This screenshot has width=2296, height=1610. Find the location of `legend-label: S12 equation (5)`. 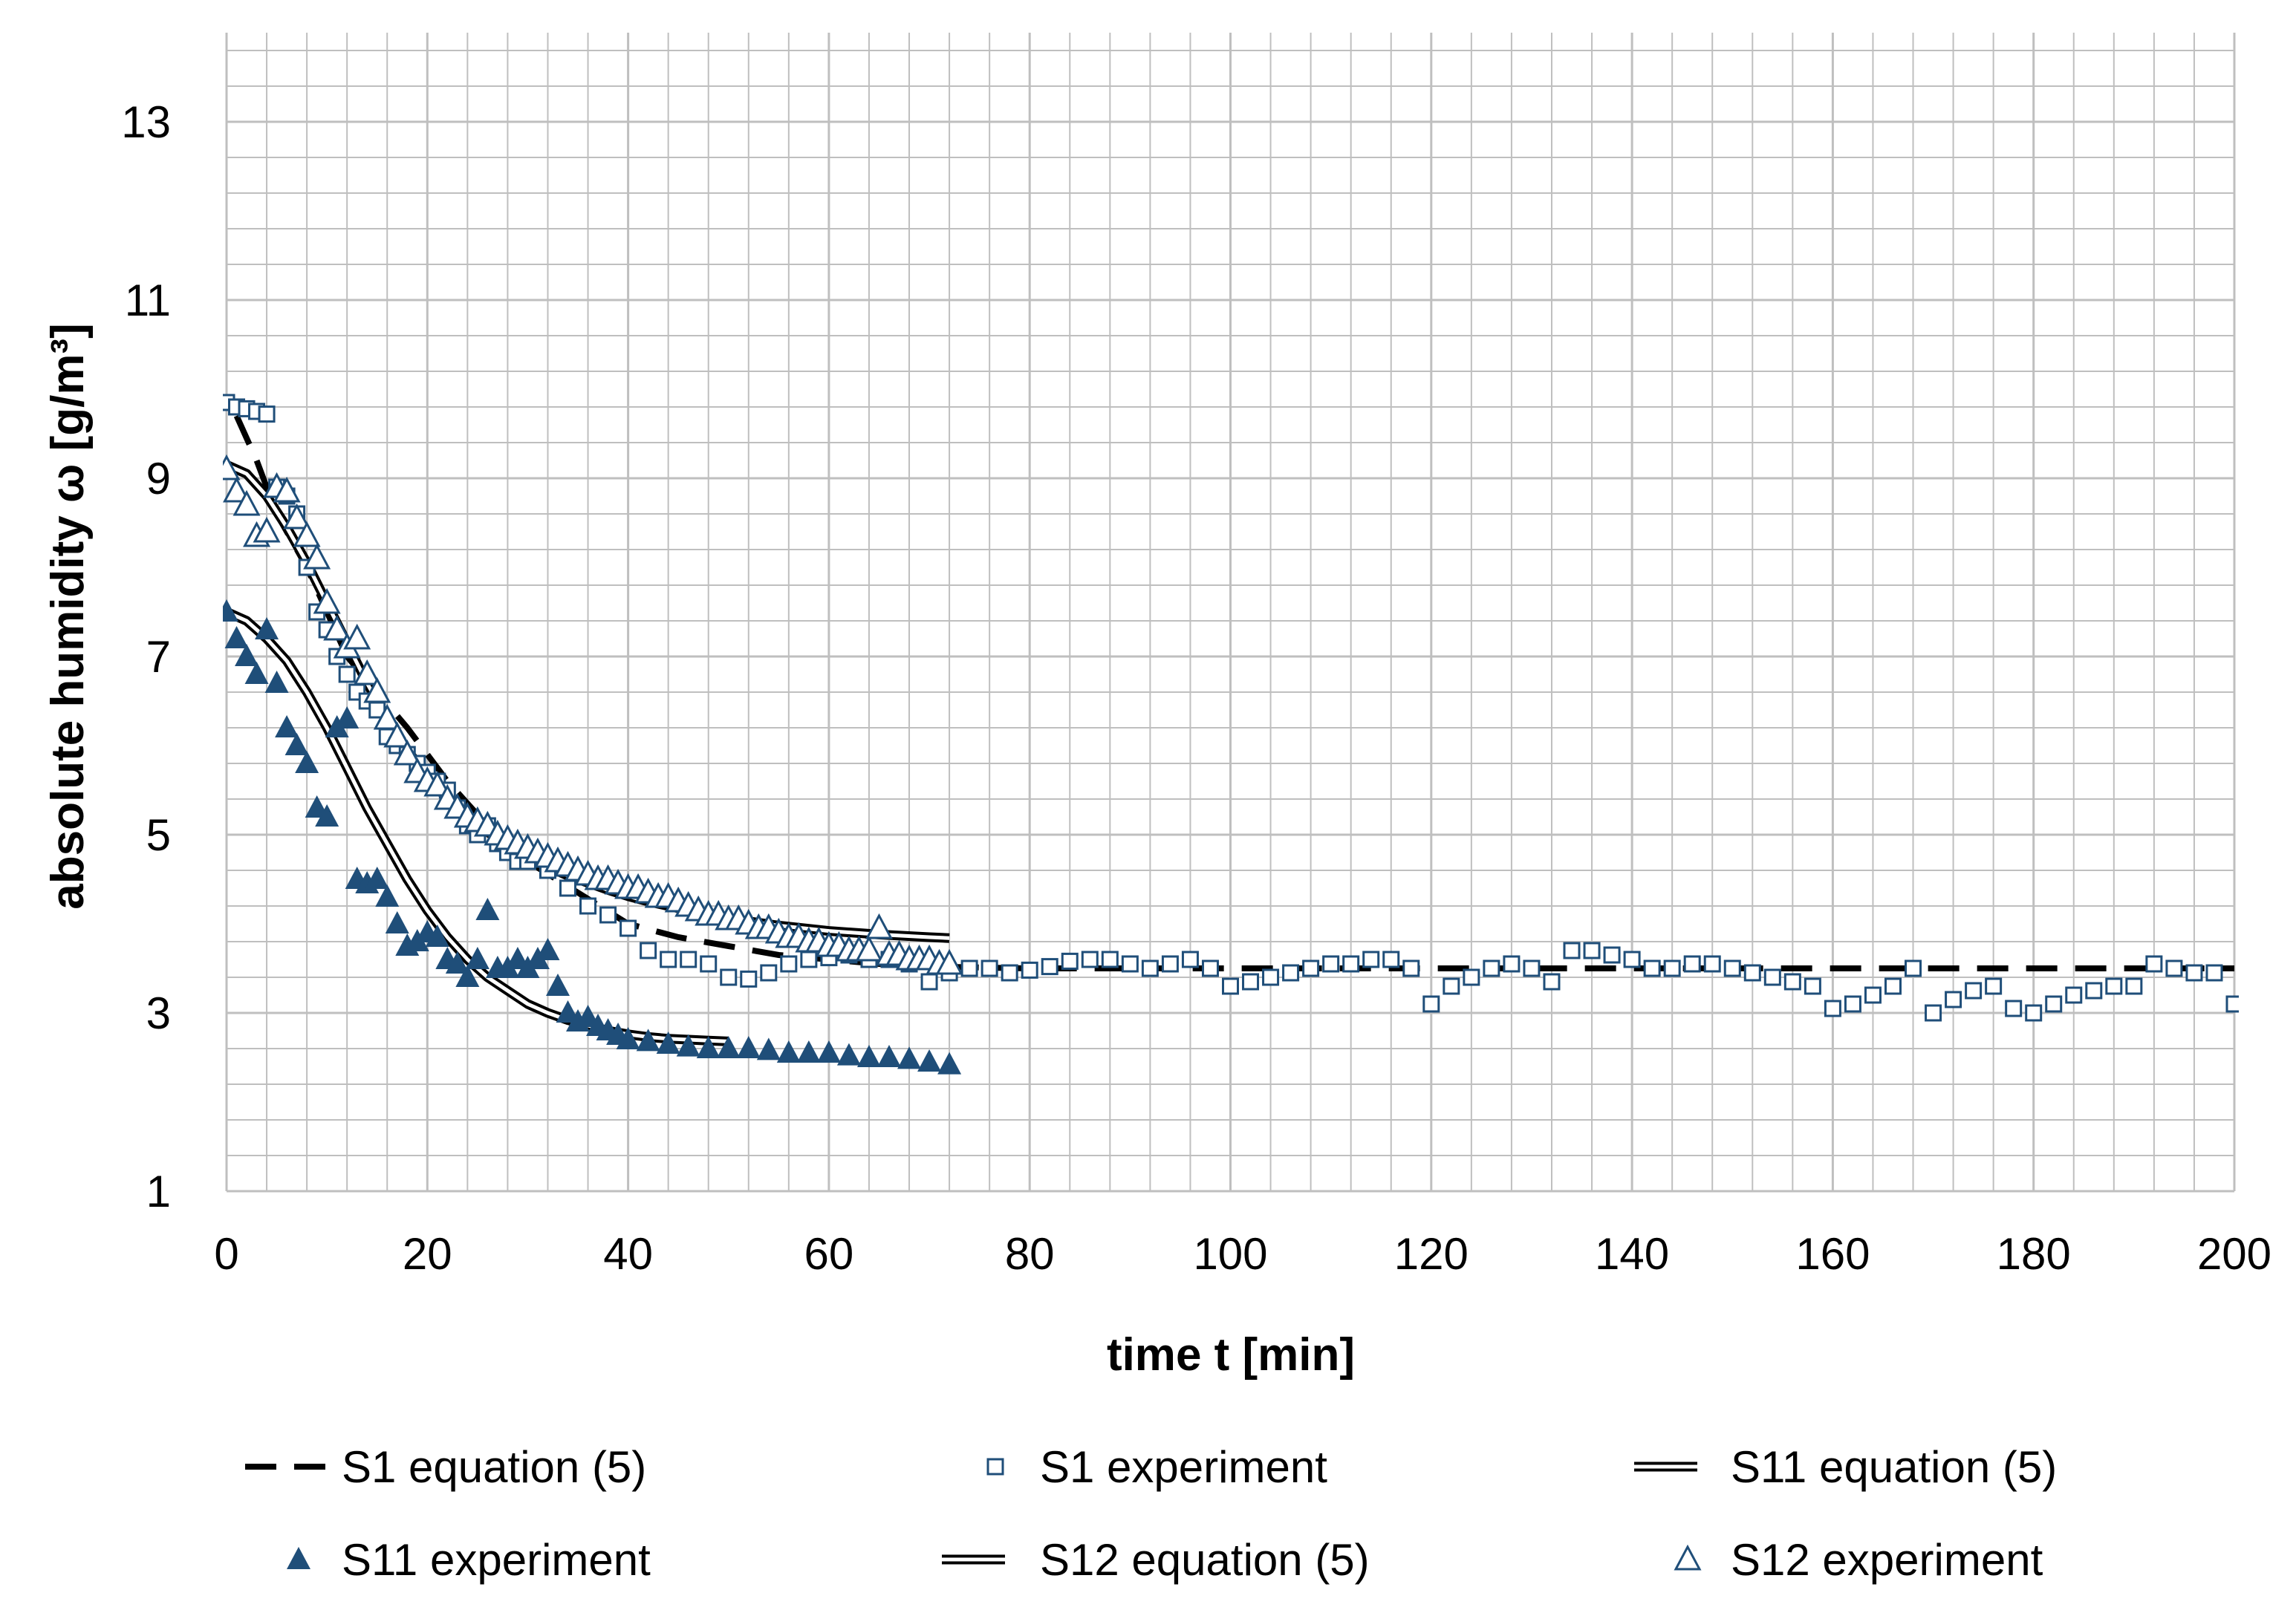

legend-label: S12 equation (5) is located at coordinates (1205, 1560).